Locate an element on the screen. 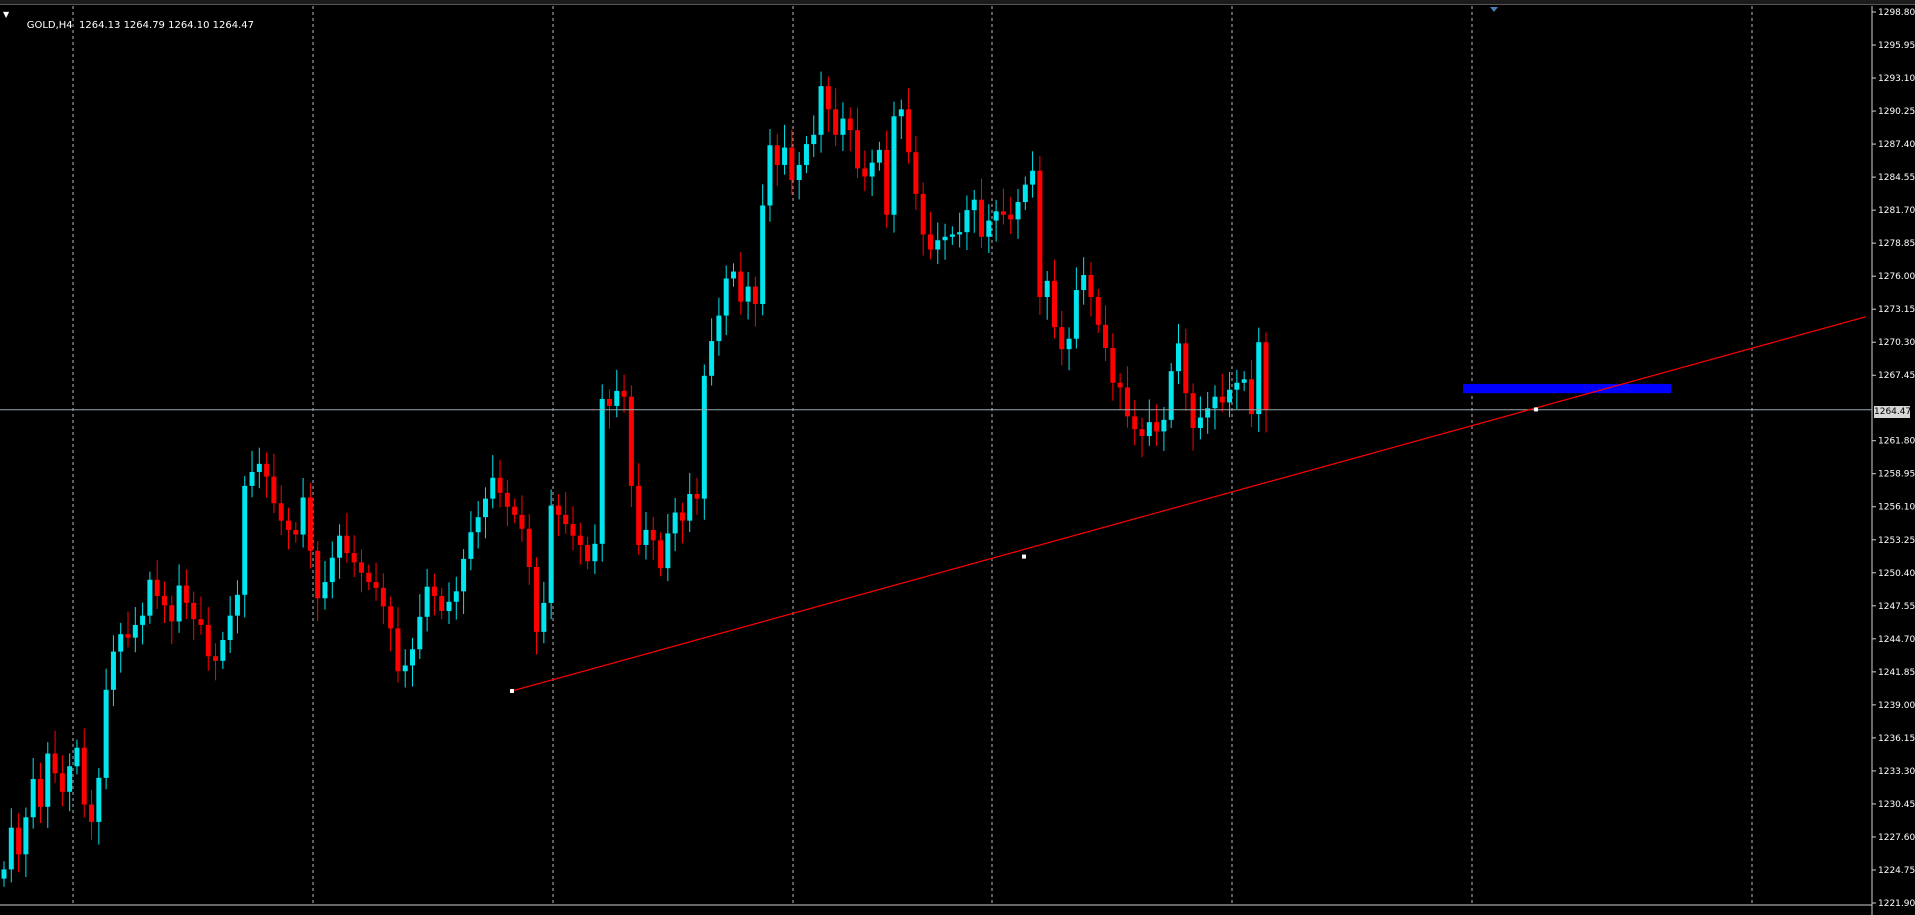 The height and width of the screenshot is (915, 1915). collapse-arrow-icon: ▼ is located at coordinates (6, 14).